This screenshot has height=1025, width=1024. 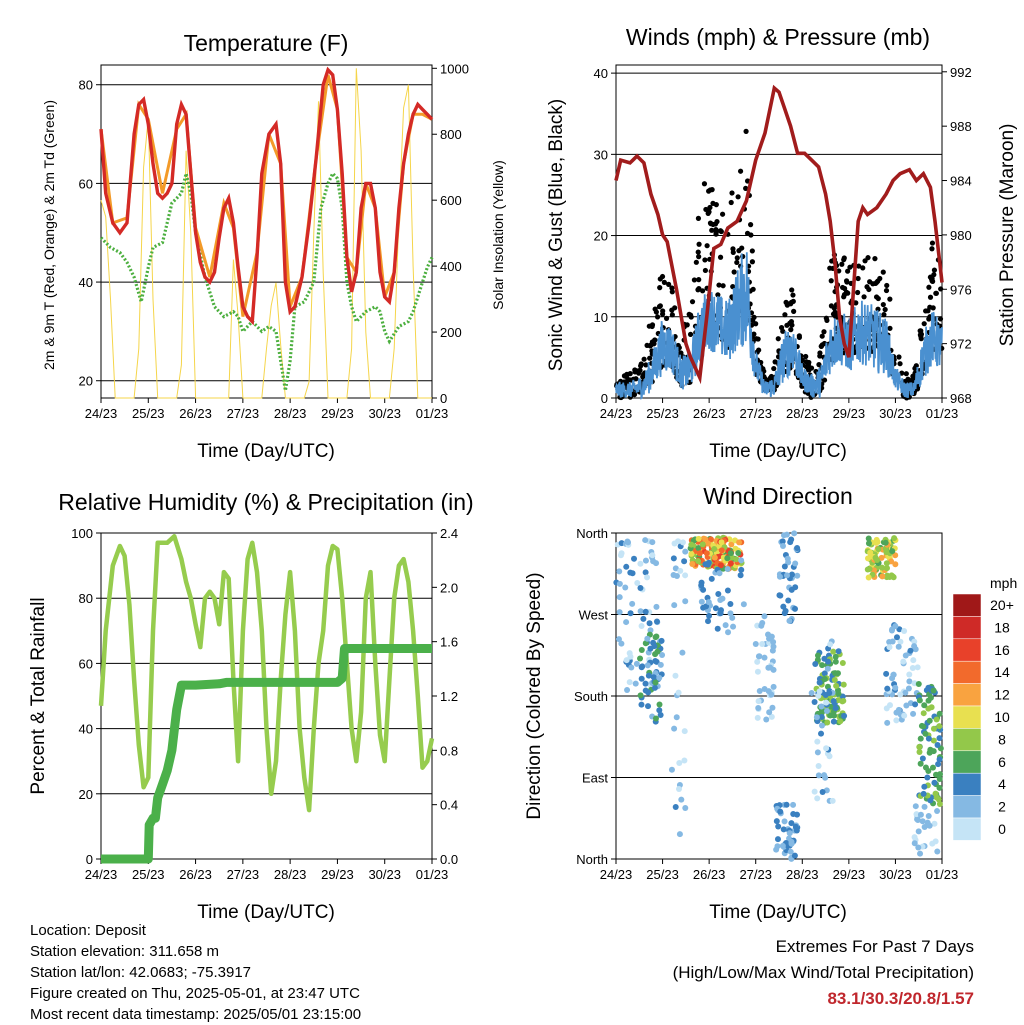 I want to click on x-tick-label: 27/23, so click(x=243, y=874).